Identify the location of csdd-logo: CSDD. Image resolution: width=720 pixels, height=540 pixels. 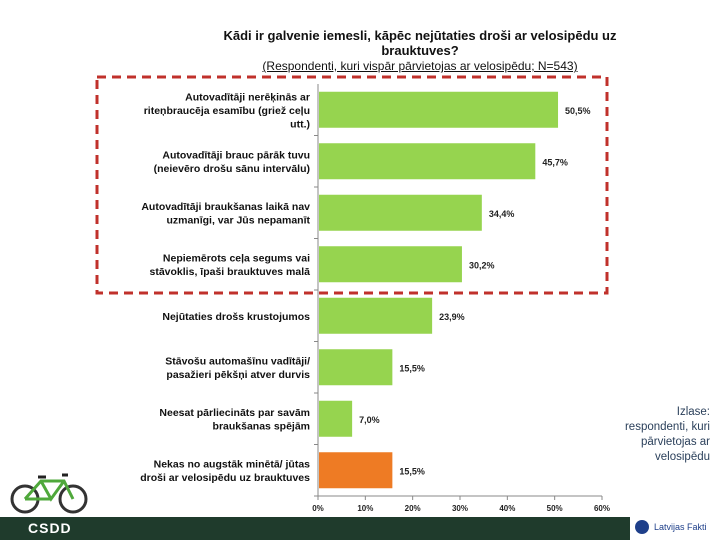
(50, 528).